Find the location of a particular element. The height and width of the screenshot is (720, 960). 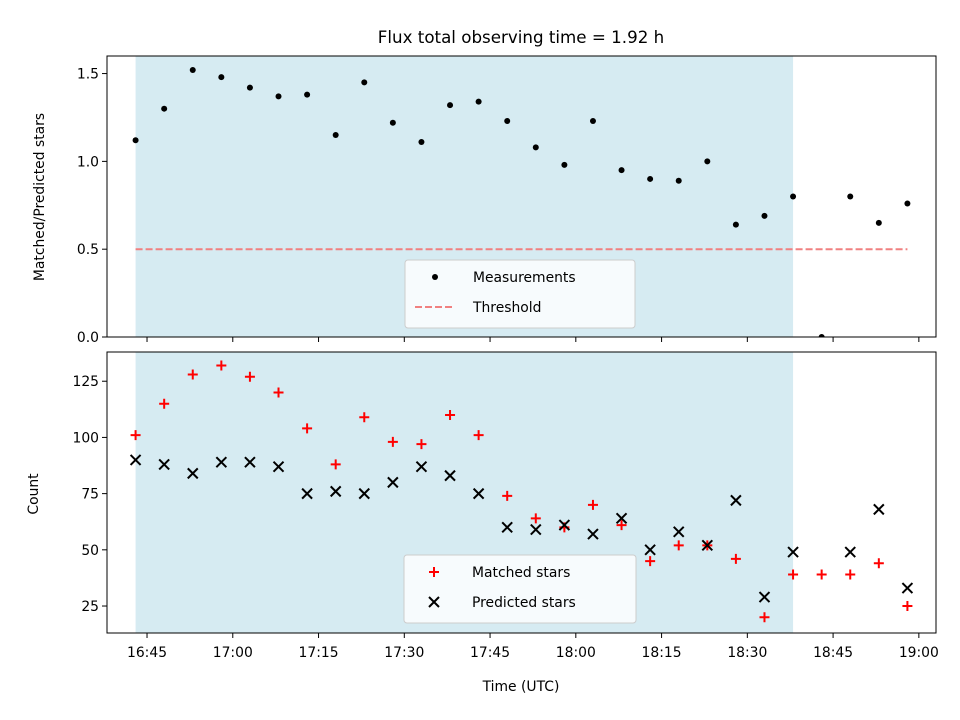

bottom-y-tick-label: 75 is located at coordinates (90, 495).